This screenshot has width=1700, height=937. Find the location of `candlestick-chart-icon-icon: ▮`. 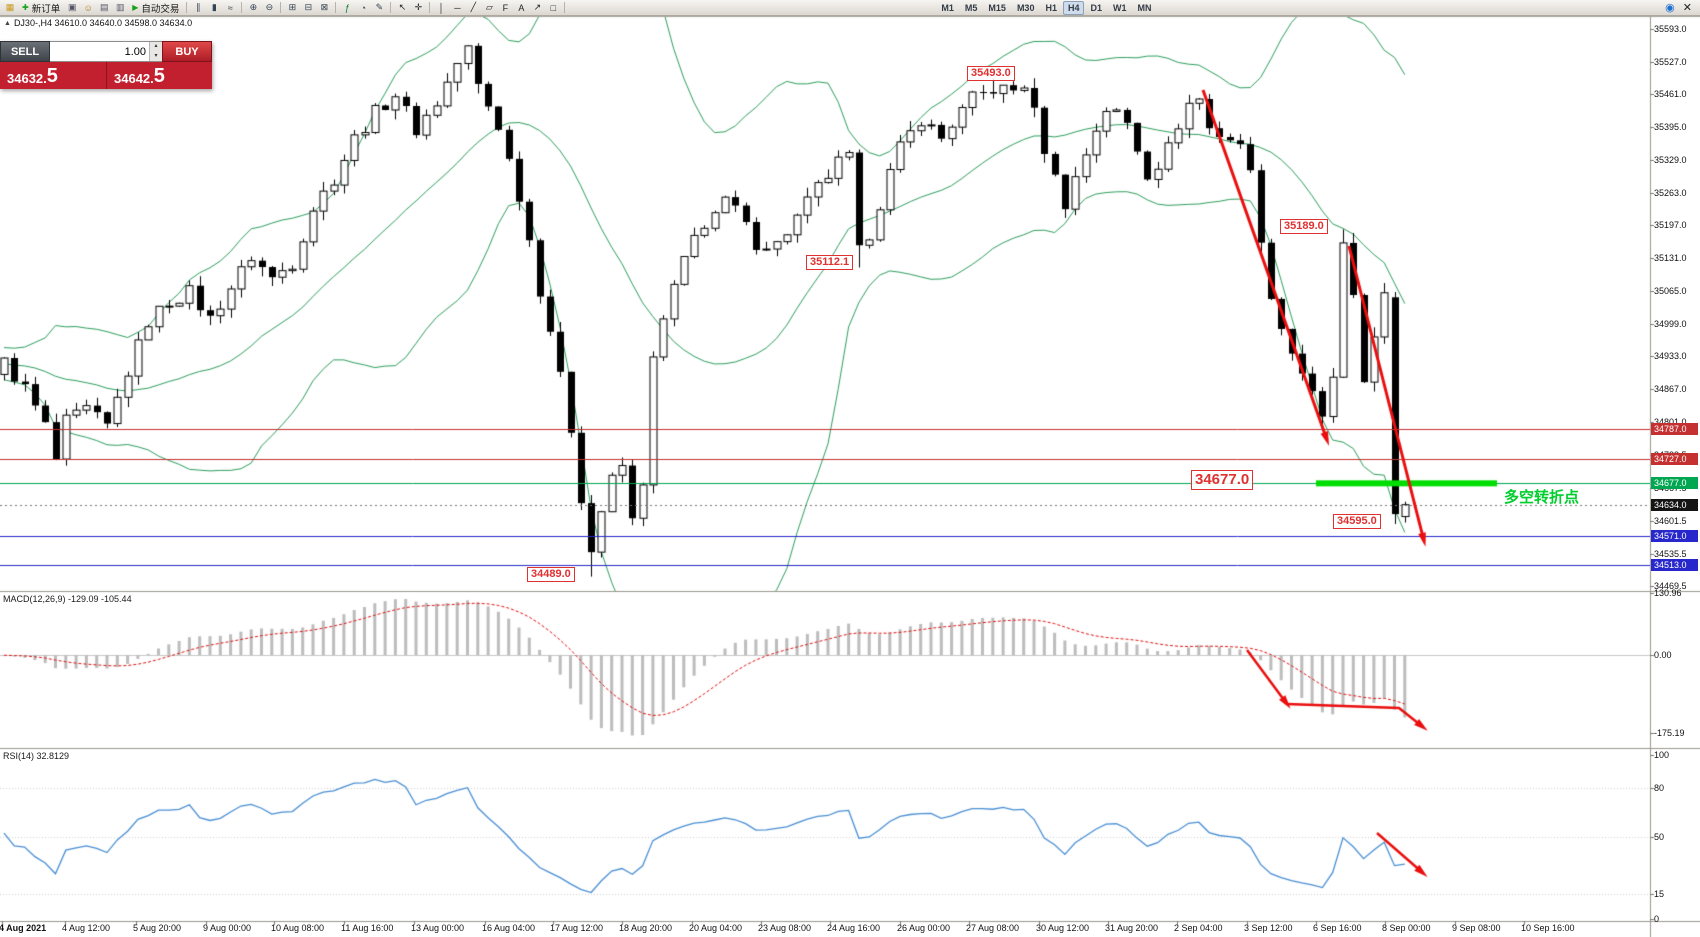

candlestick-chart-icon-icon: ▮ is located at coordinates (214, 7).